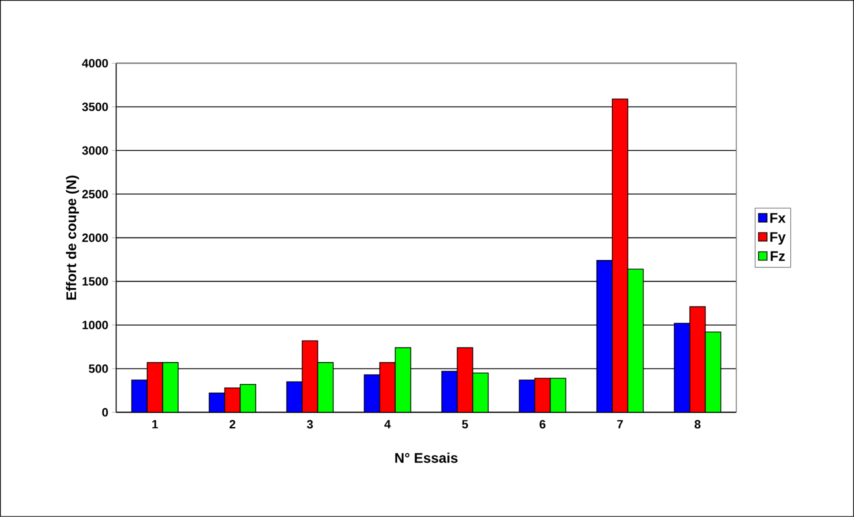  Describe the element at coordinates (72, 238) in the screenshot. I see `y-axis-title: Effort de coupe (N)` at that location.